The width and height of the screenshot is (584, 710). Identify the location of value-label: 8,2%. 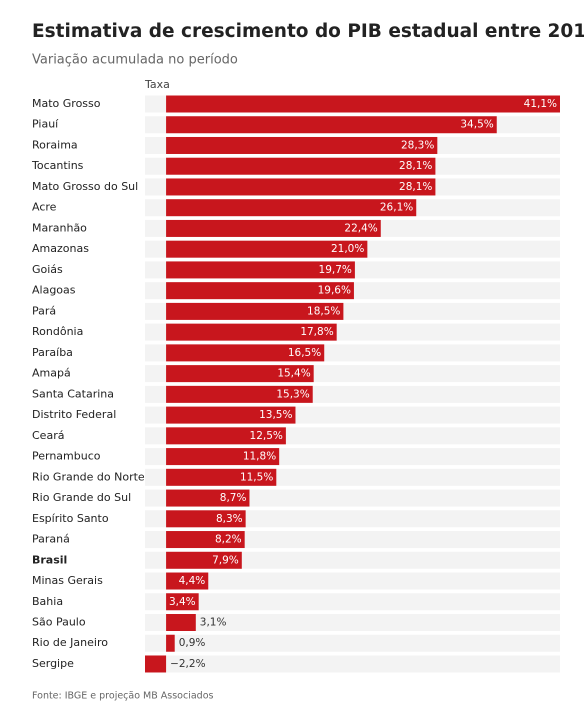
(228, 540).